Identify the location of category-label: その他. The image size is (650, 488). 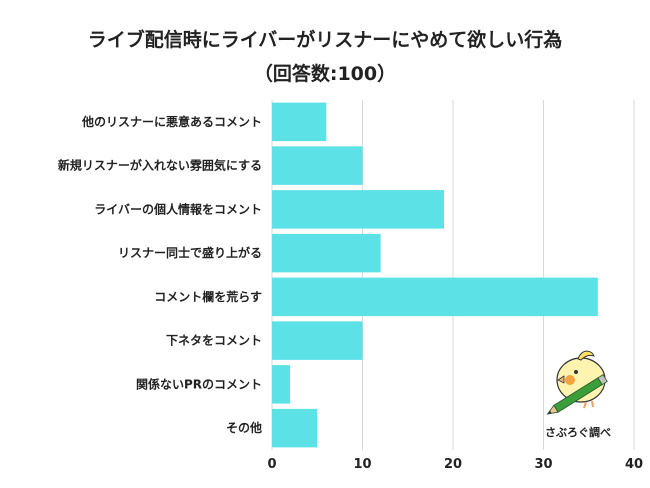
(244, 427).